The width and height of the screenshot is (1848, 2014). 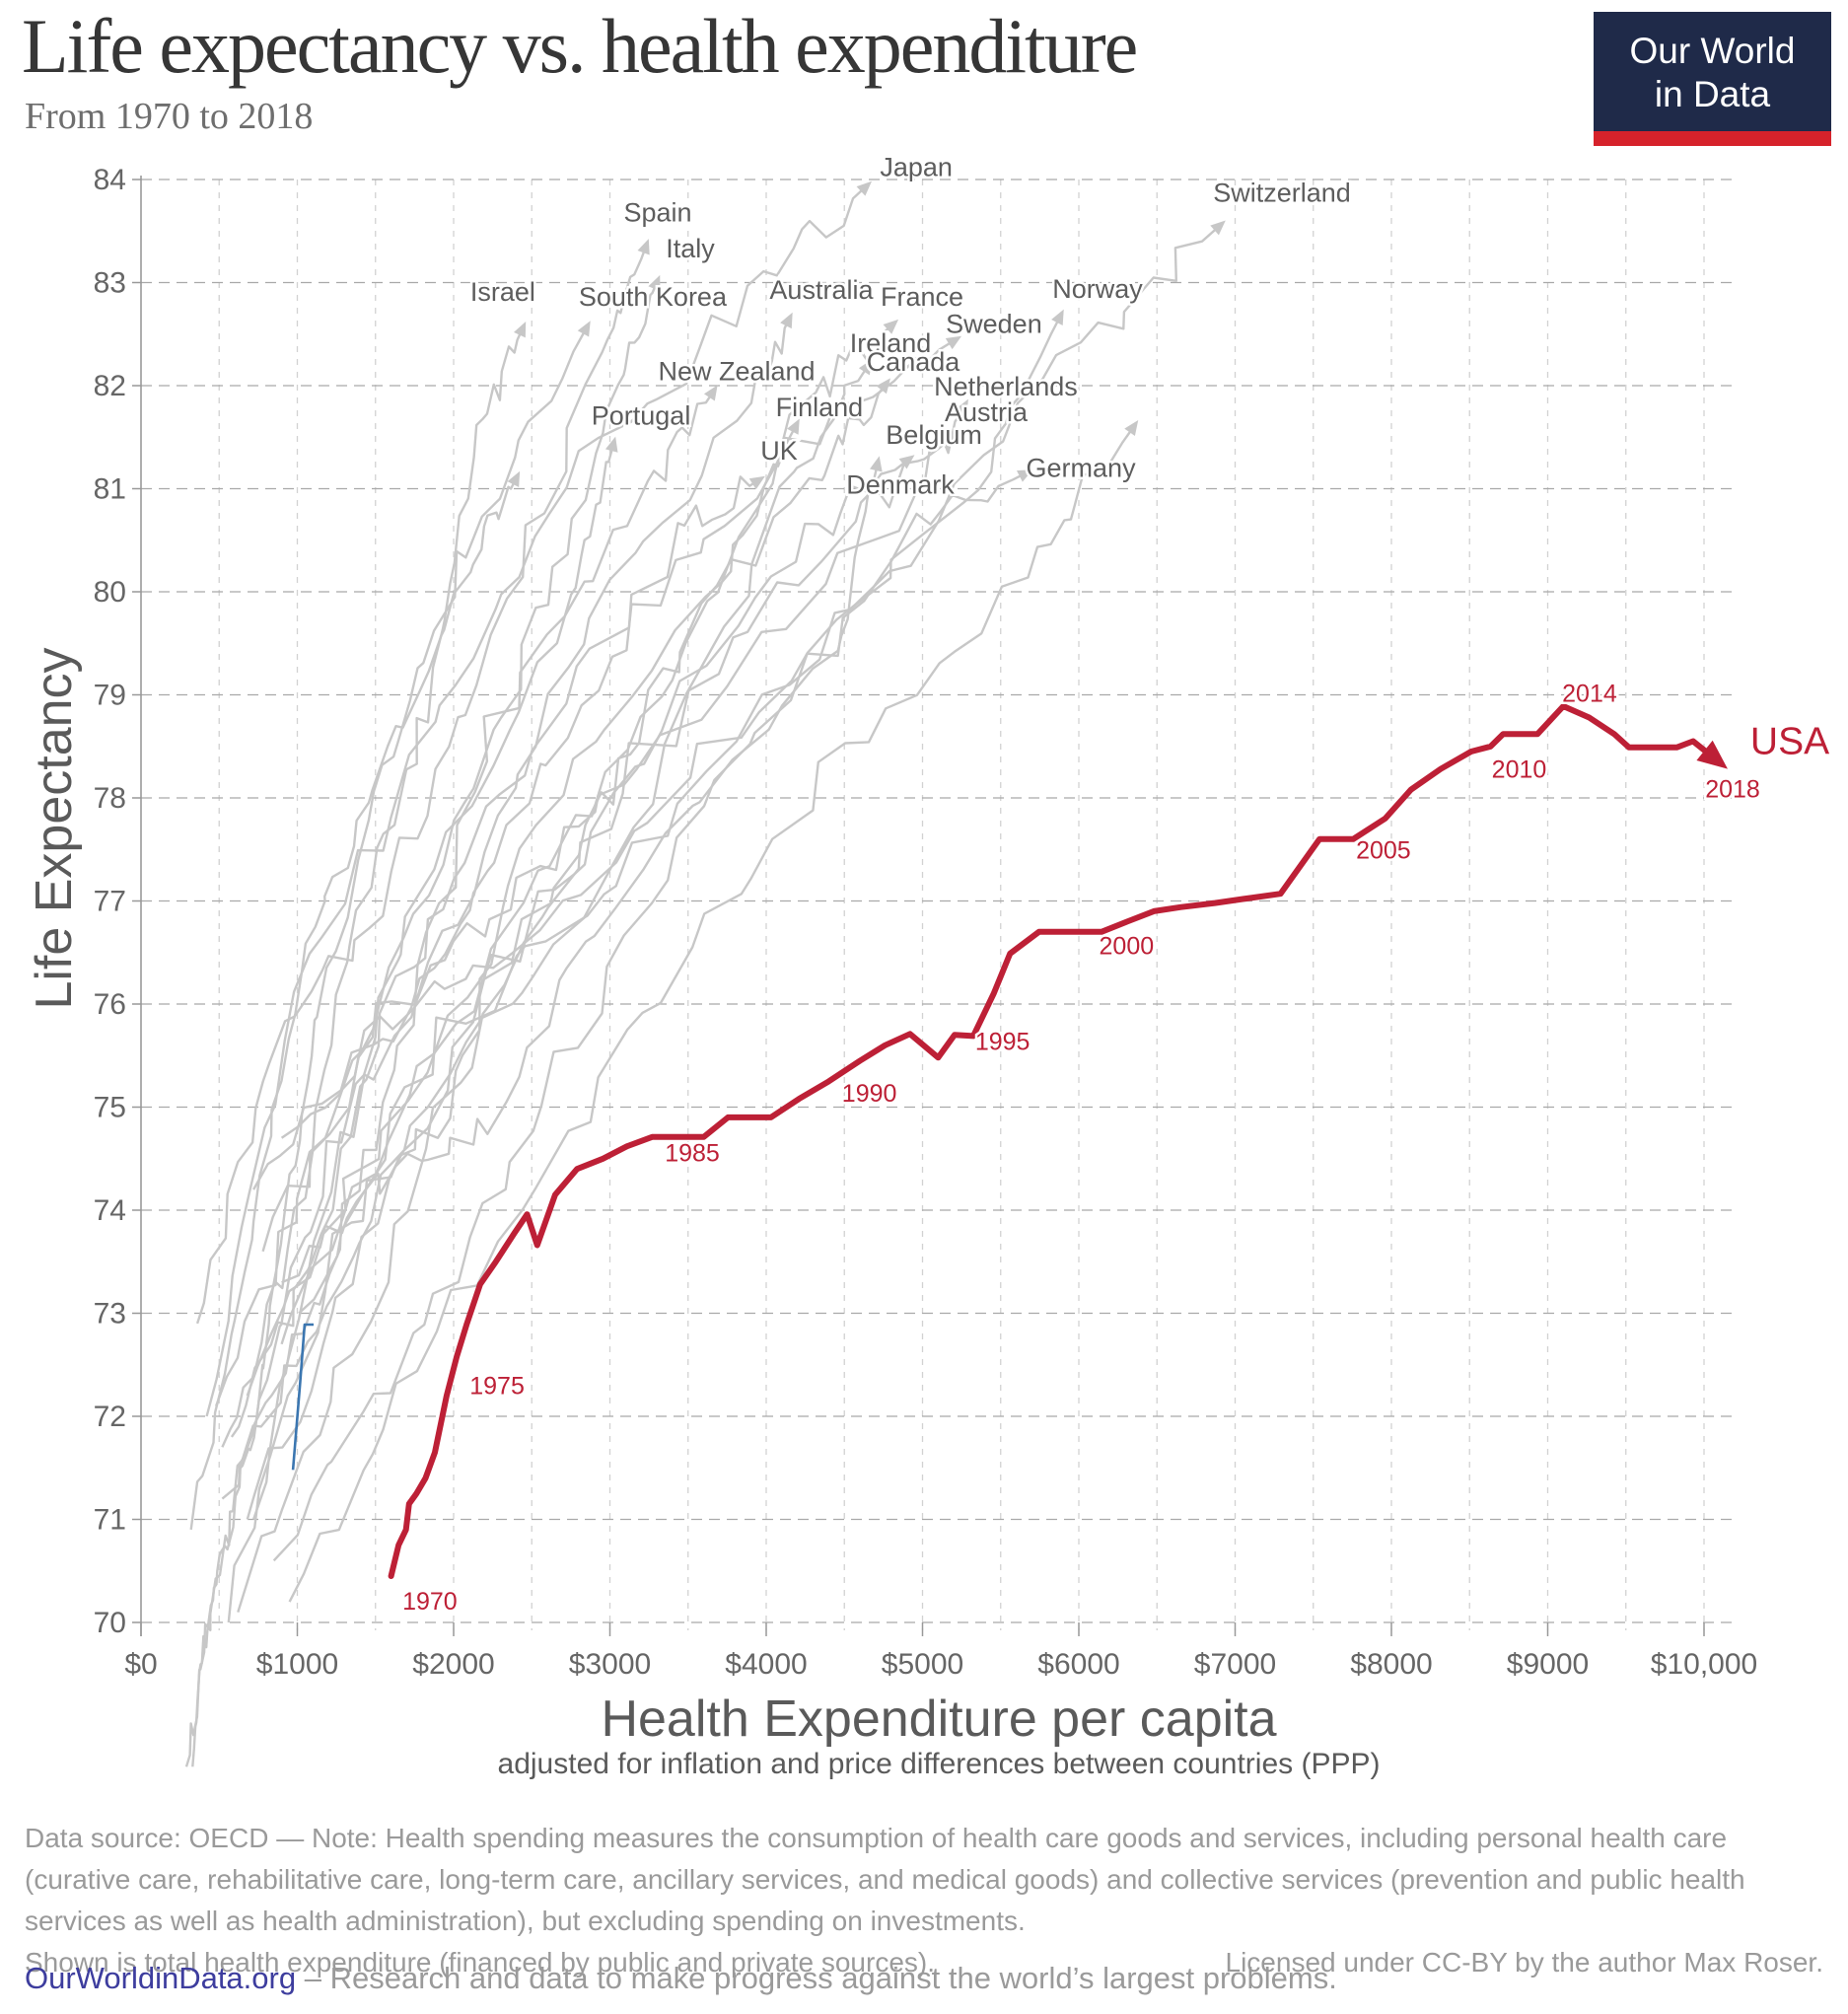 I want to click on y-tick-label: 71, so click(x=110, y=1520).